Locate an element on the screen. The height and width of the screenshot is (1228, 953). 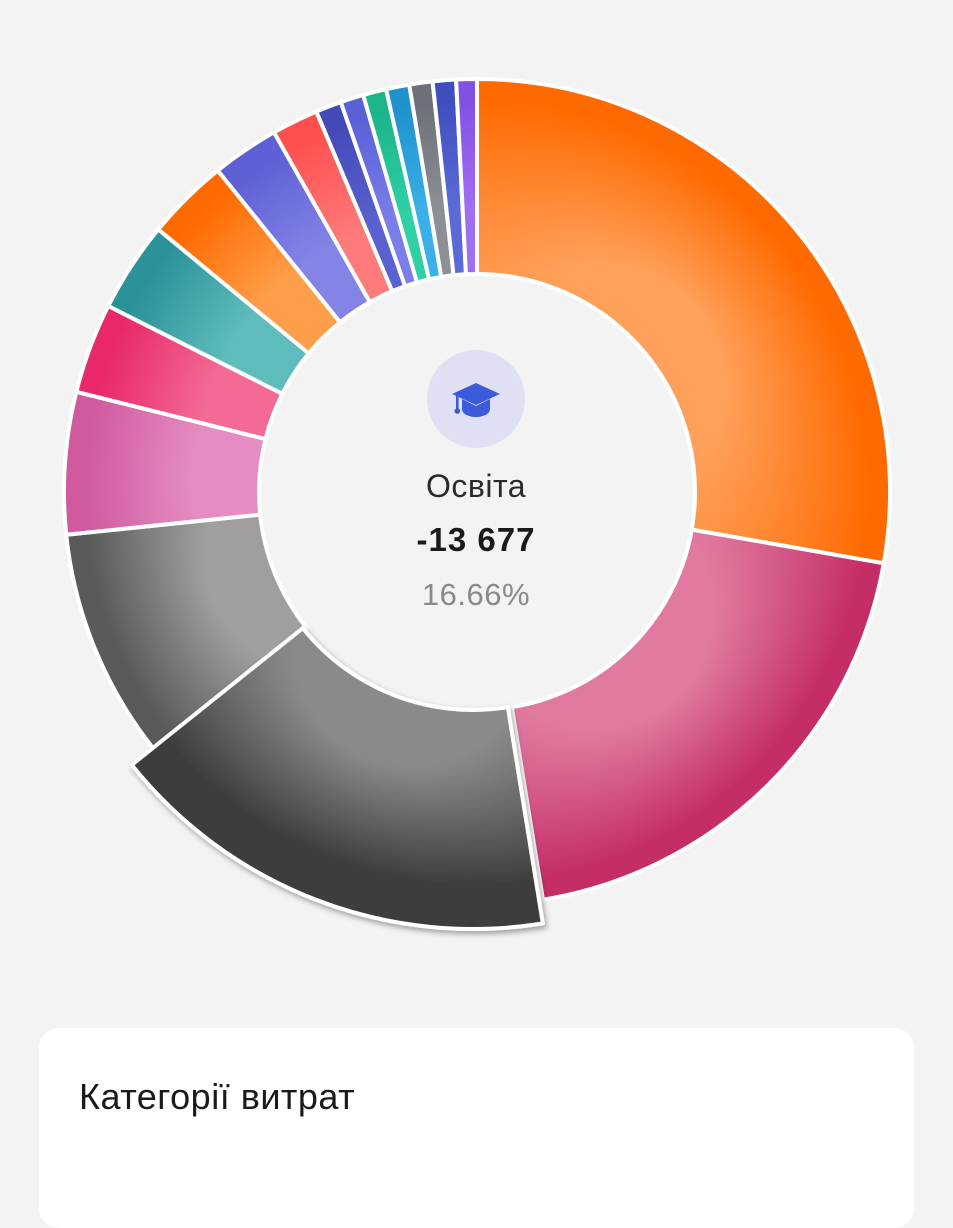
category-amount: -13 677 is located at coordinates (476, 539).